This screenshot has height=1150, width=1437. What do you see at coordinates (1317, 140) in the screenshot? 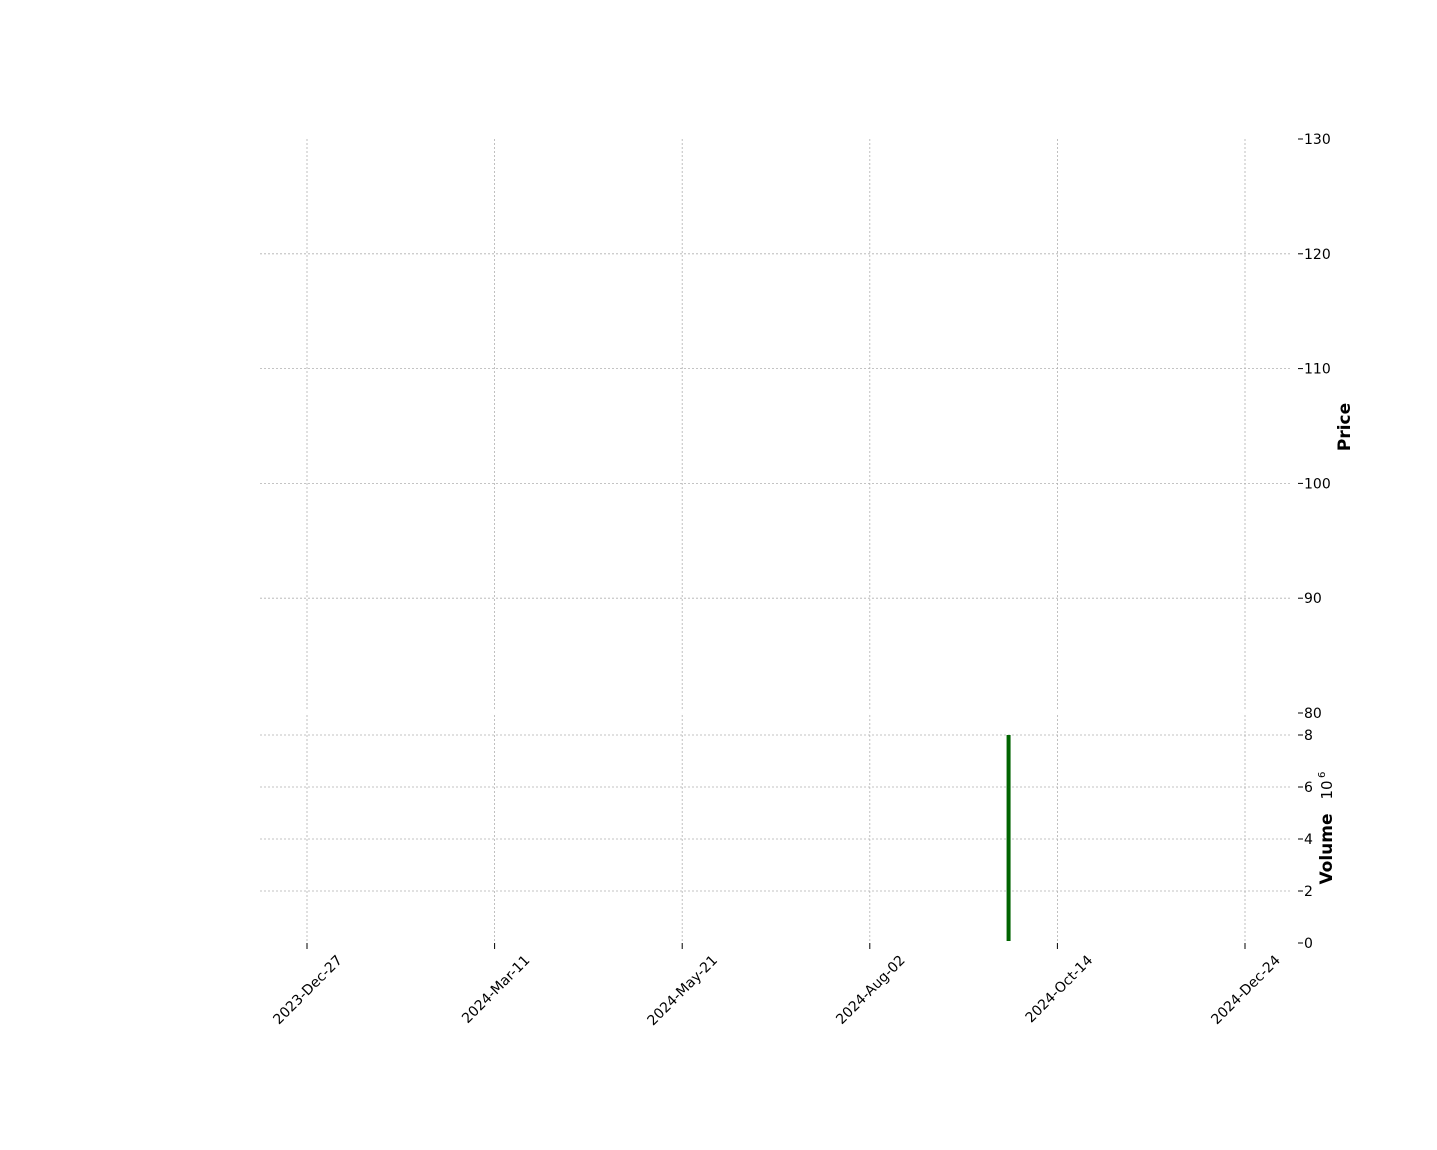
I see `price-tick-label: 130` at bounding box center [1317, 140].